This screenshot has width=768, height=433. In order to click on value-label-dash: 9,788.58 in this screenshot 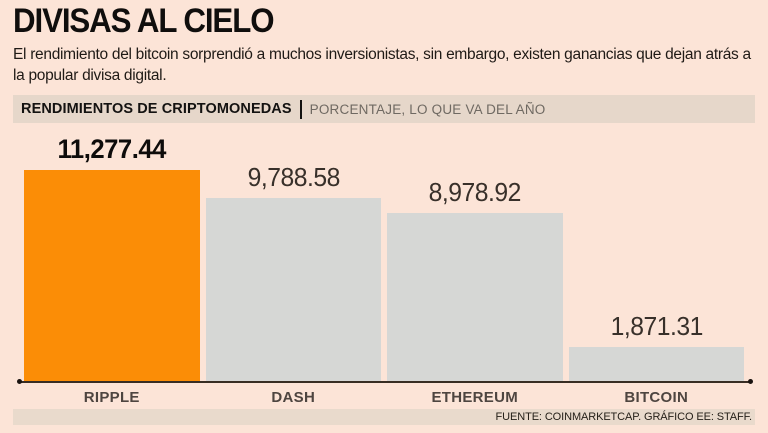, I will do `click(293, 177)`.